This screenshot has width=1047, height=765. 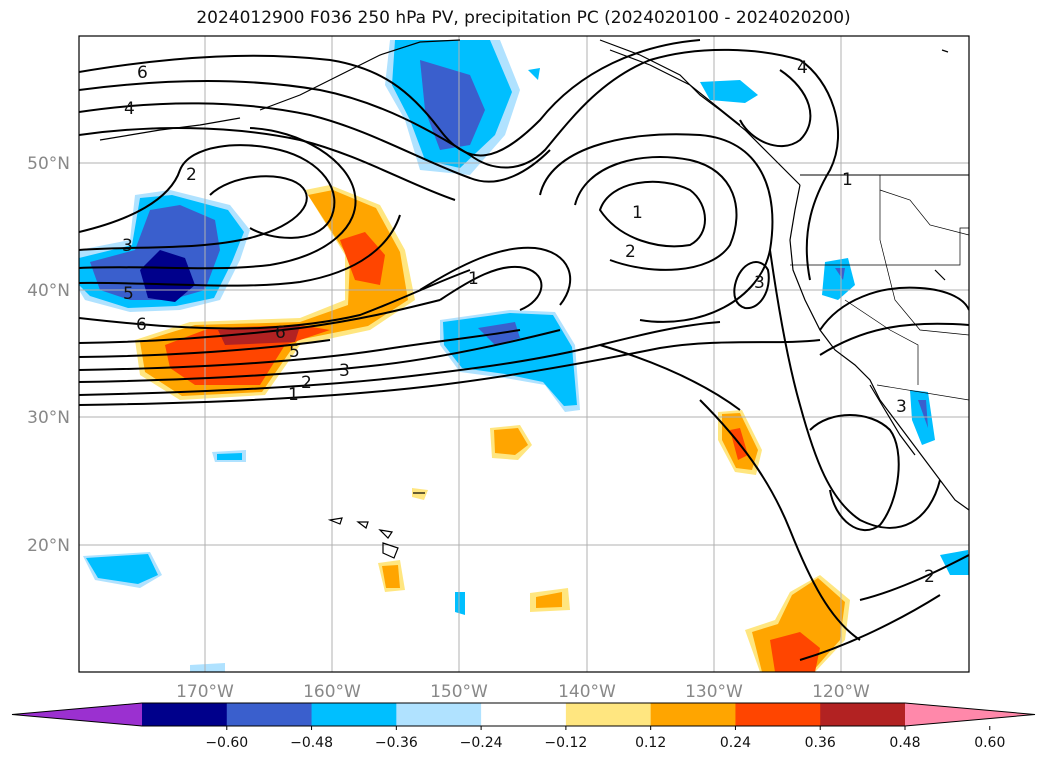 I want to click on lon-label: 160°W, so click(x=332, y=692).